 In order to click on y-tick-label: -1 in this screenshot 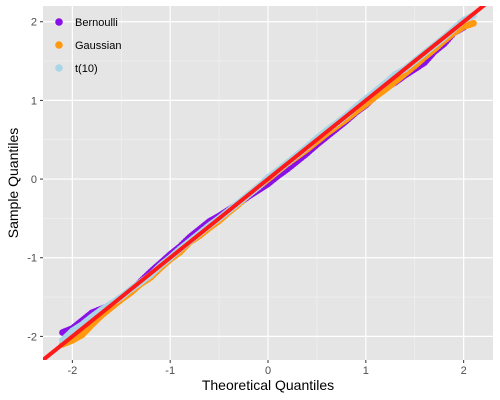, I will do `click(32, 259)`.